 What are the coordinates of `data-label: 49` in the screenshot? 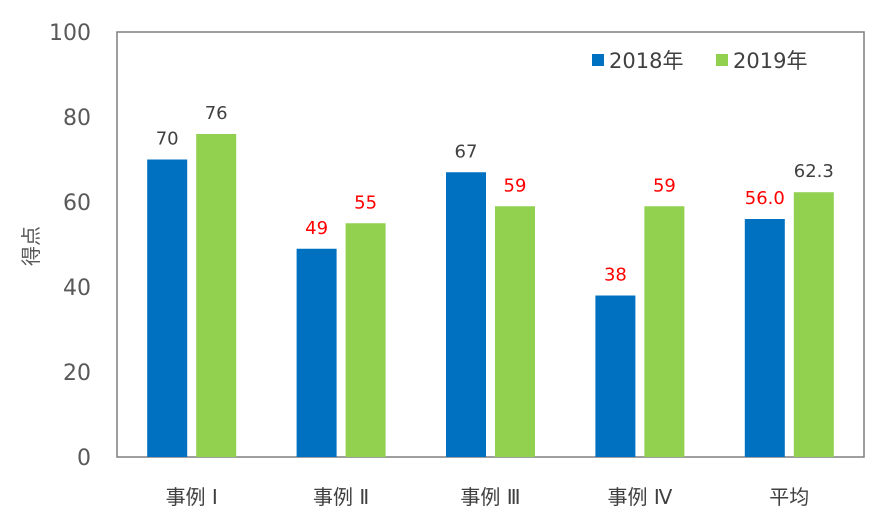 It's located at (316, 228).